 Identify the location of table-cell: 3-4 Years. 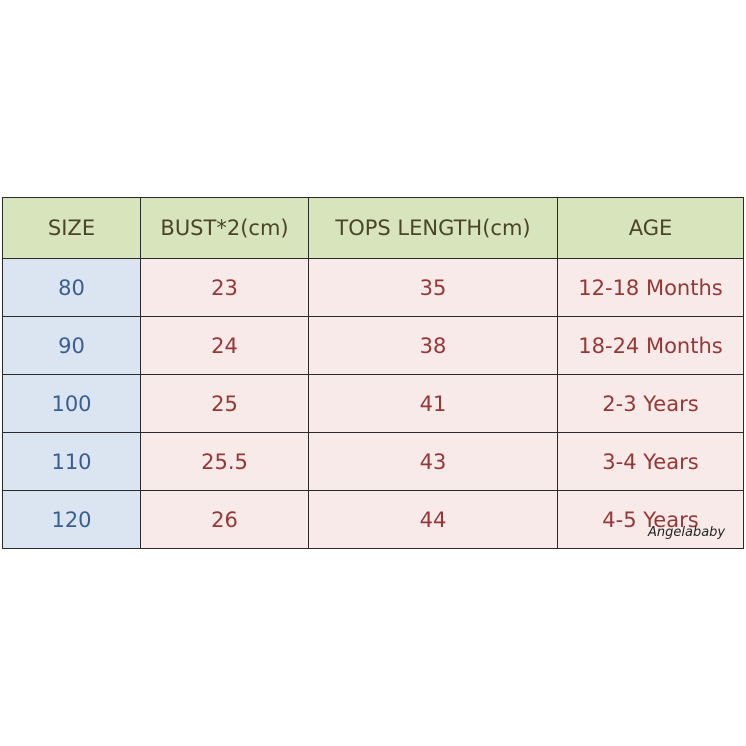
(650, 461).